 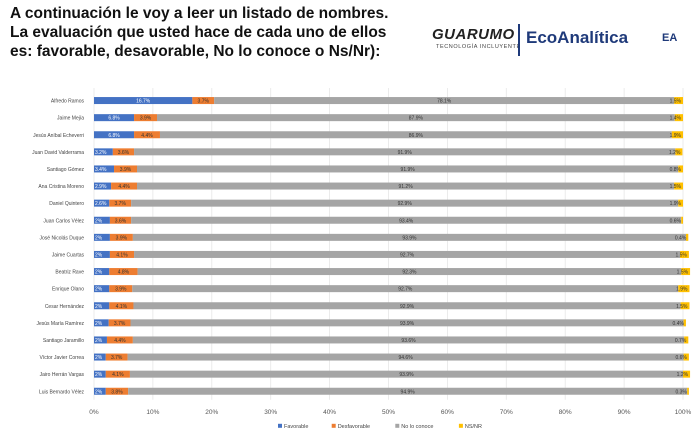 What do you see at coordinates (62, 358) in the screenshot?
I see `category-label: Víctor Javier Correa` at bounding box center [62, 358].